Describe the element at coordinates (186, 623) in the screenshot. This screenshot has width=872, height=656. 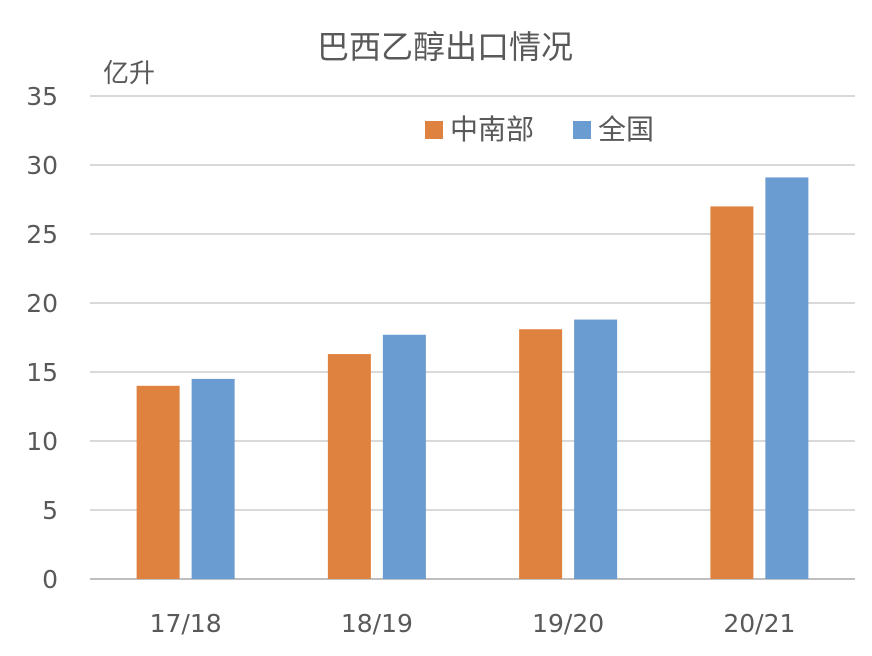
I see `x-tick-label: 17/18` at that location.